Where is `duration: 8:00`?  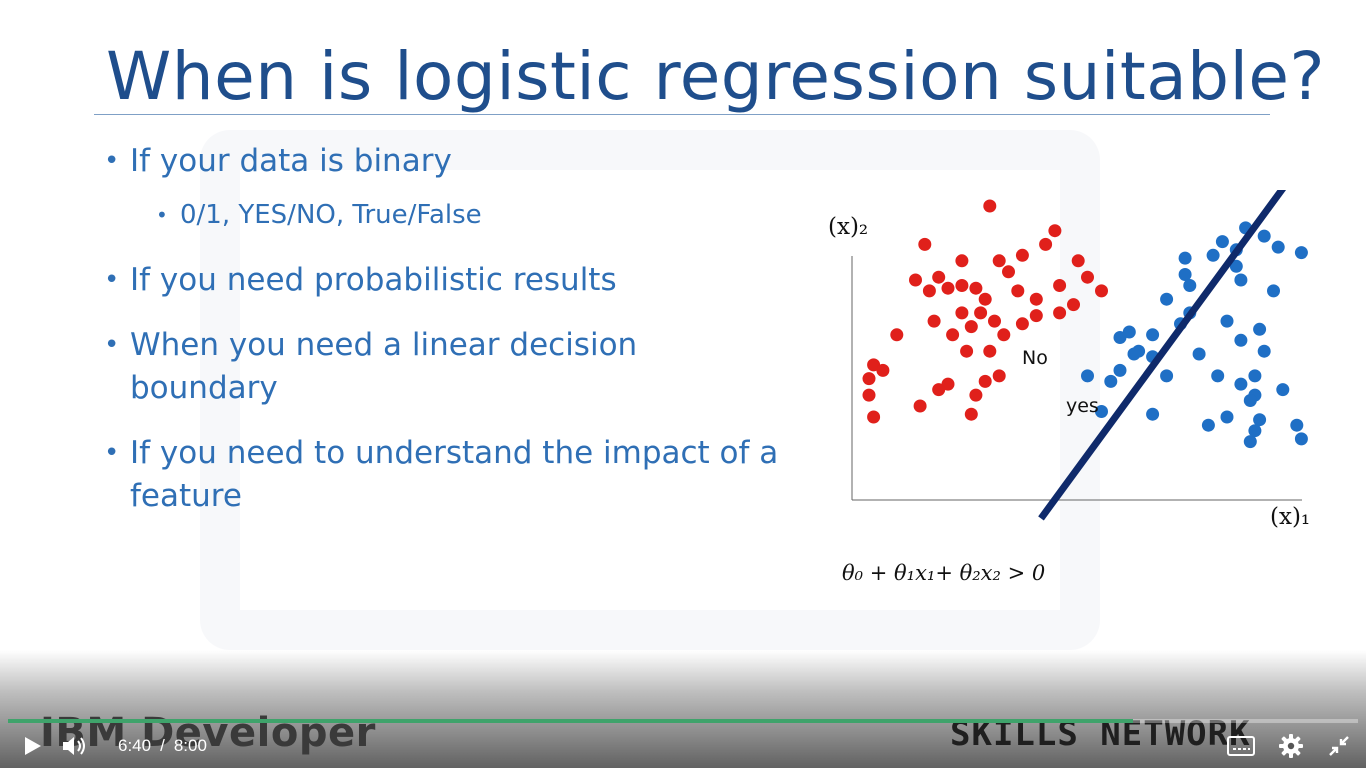
duration: 8:00 is located at coordinates (190, 745).